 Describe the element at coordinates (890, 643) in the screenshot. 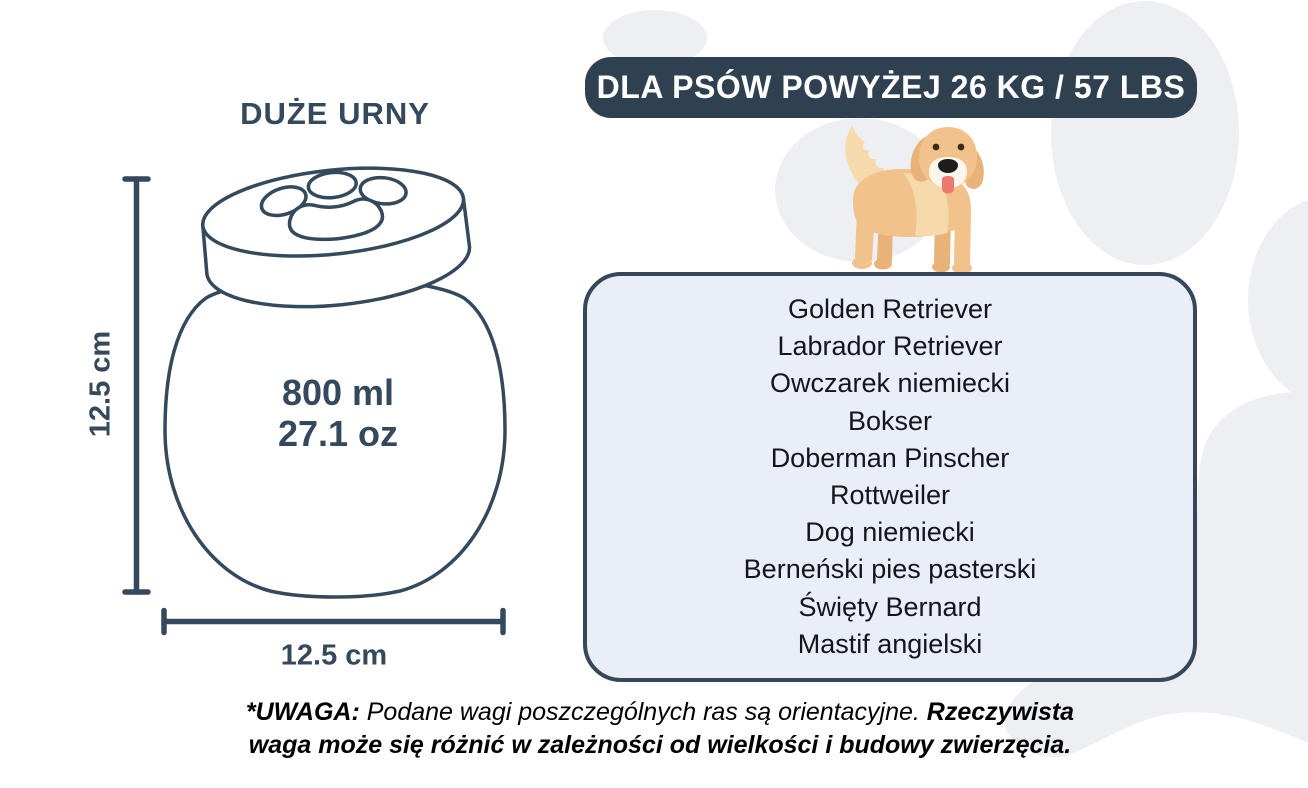

I see `breed-item: Mastif angielski` at that location.